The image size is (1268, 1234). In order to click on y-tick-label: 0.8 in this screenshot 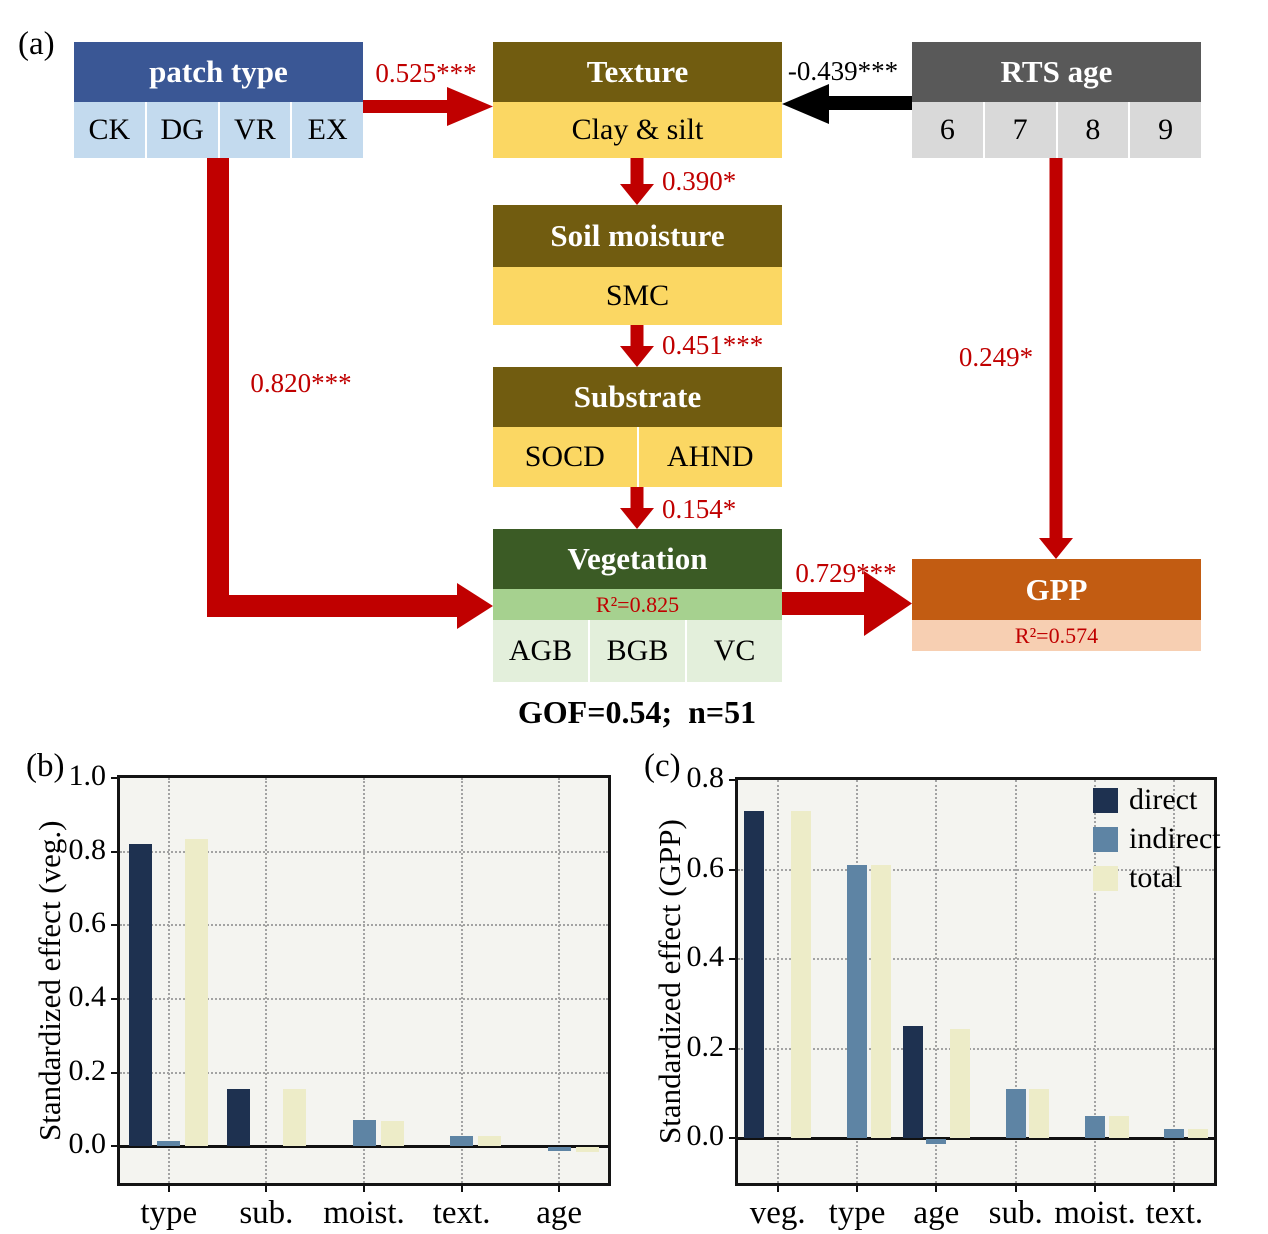, I will do `click(87, 849)`.